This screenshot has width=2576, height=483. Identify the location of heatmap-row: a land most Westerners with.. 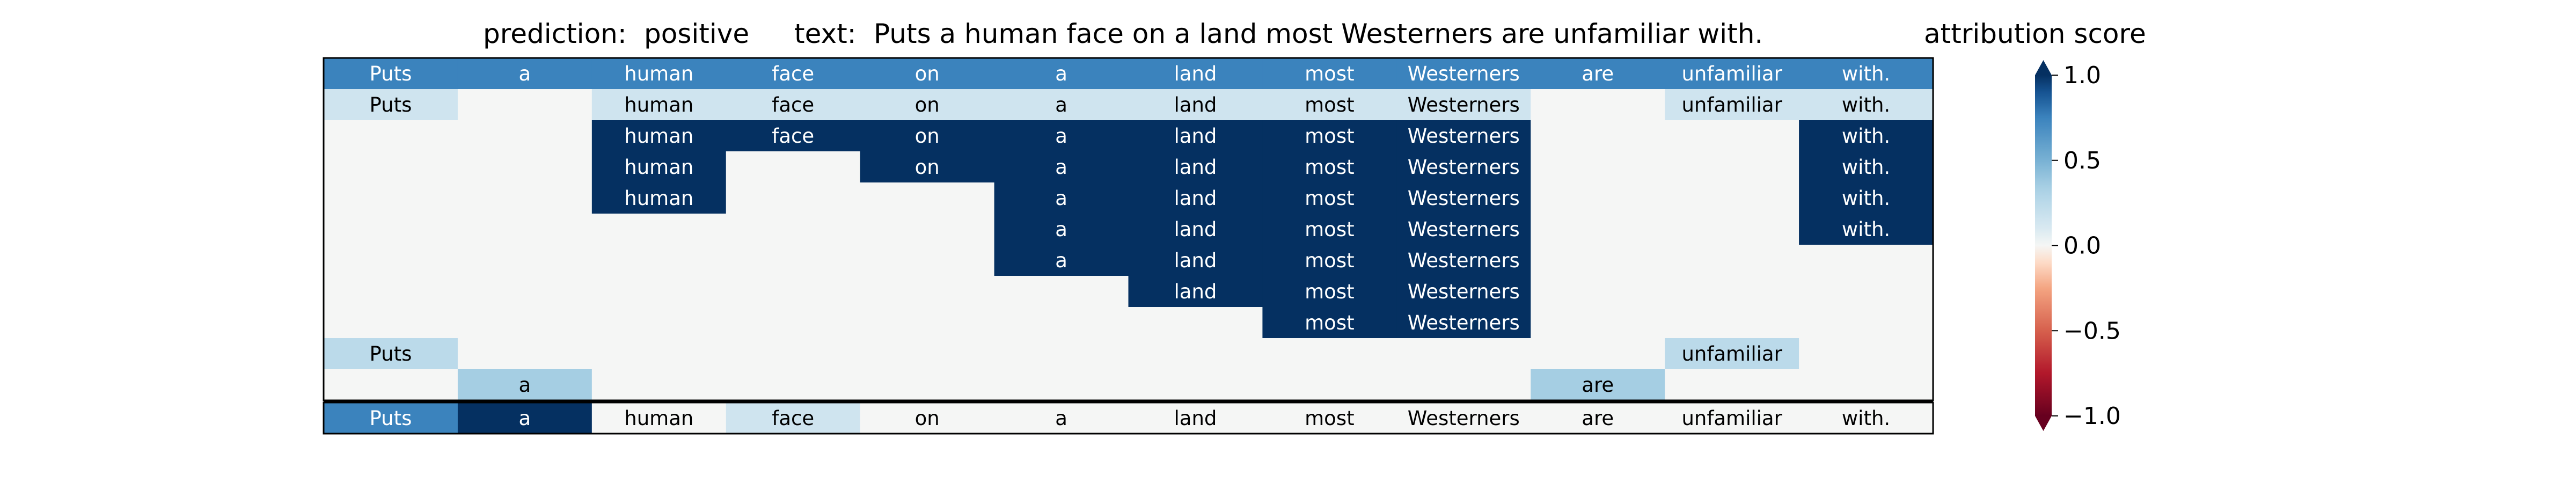
(1129, 229).